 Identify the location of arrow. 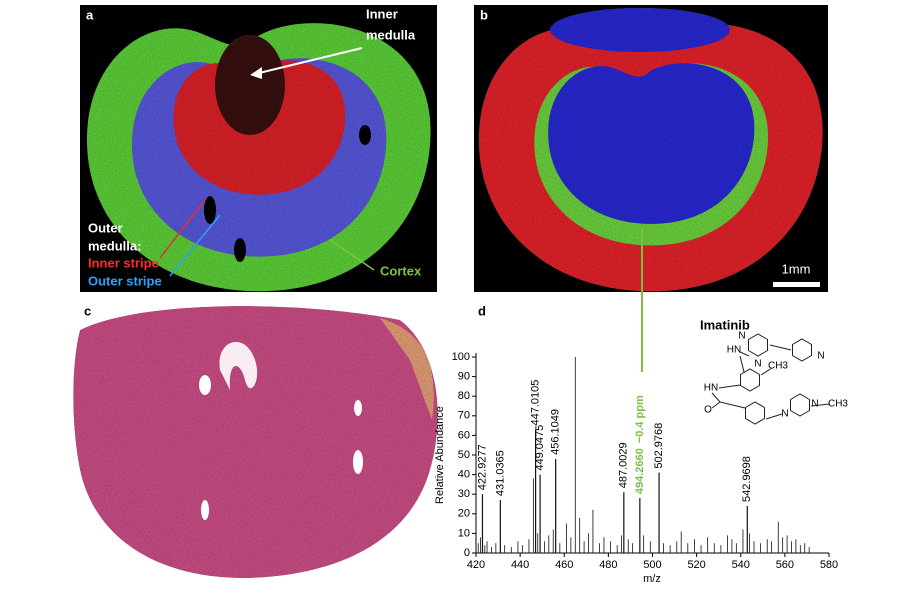
(308, 61).